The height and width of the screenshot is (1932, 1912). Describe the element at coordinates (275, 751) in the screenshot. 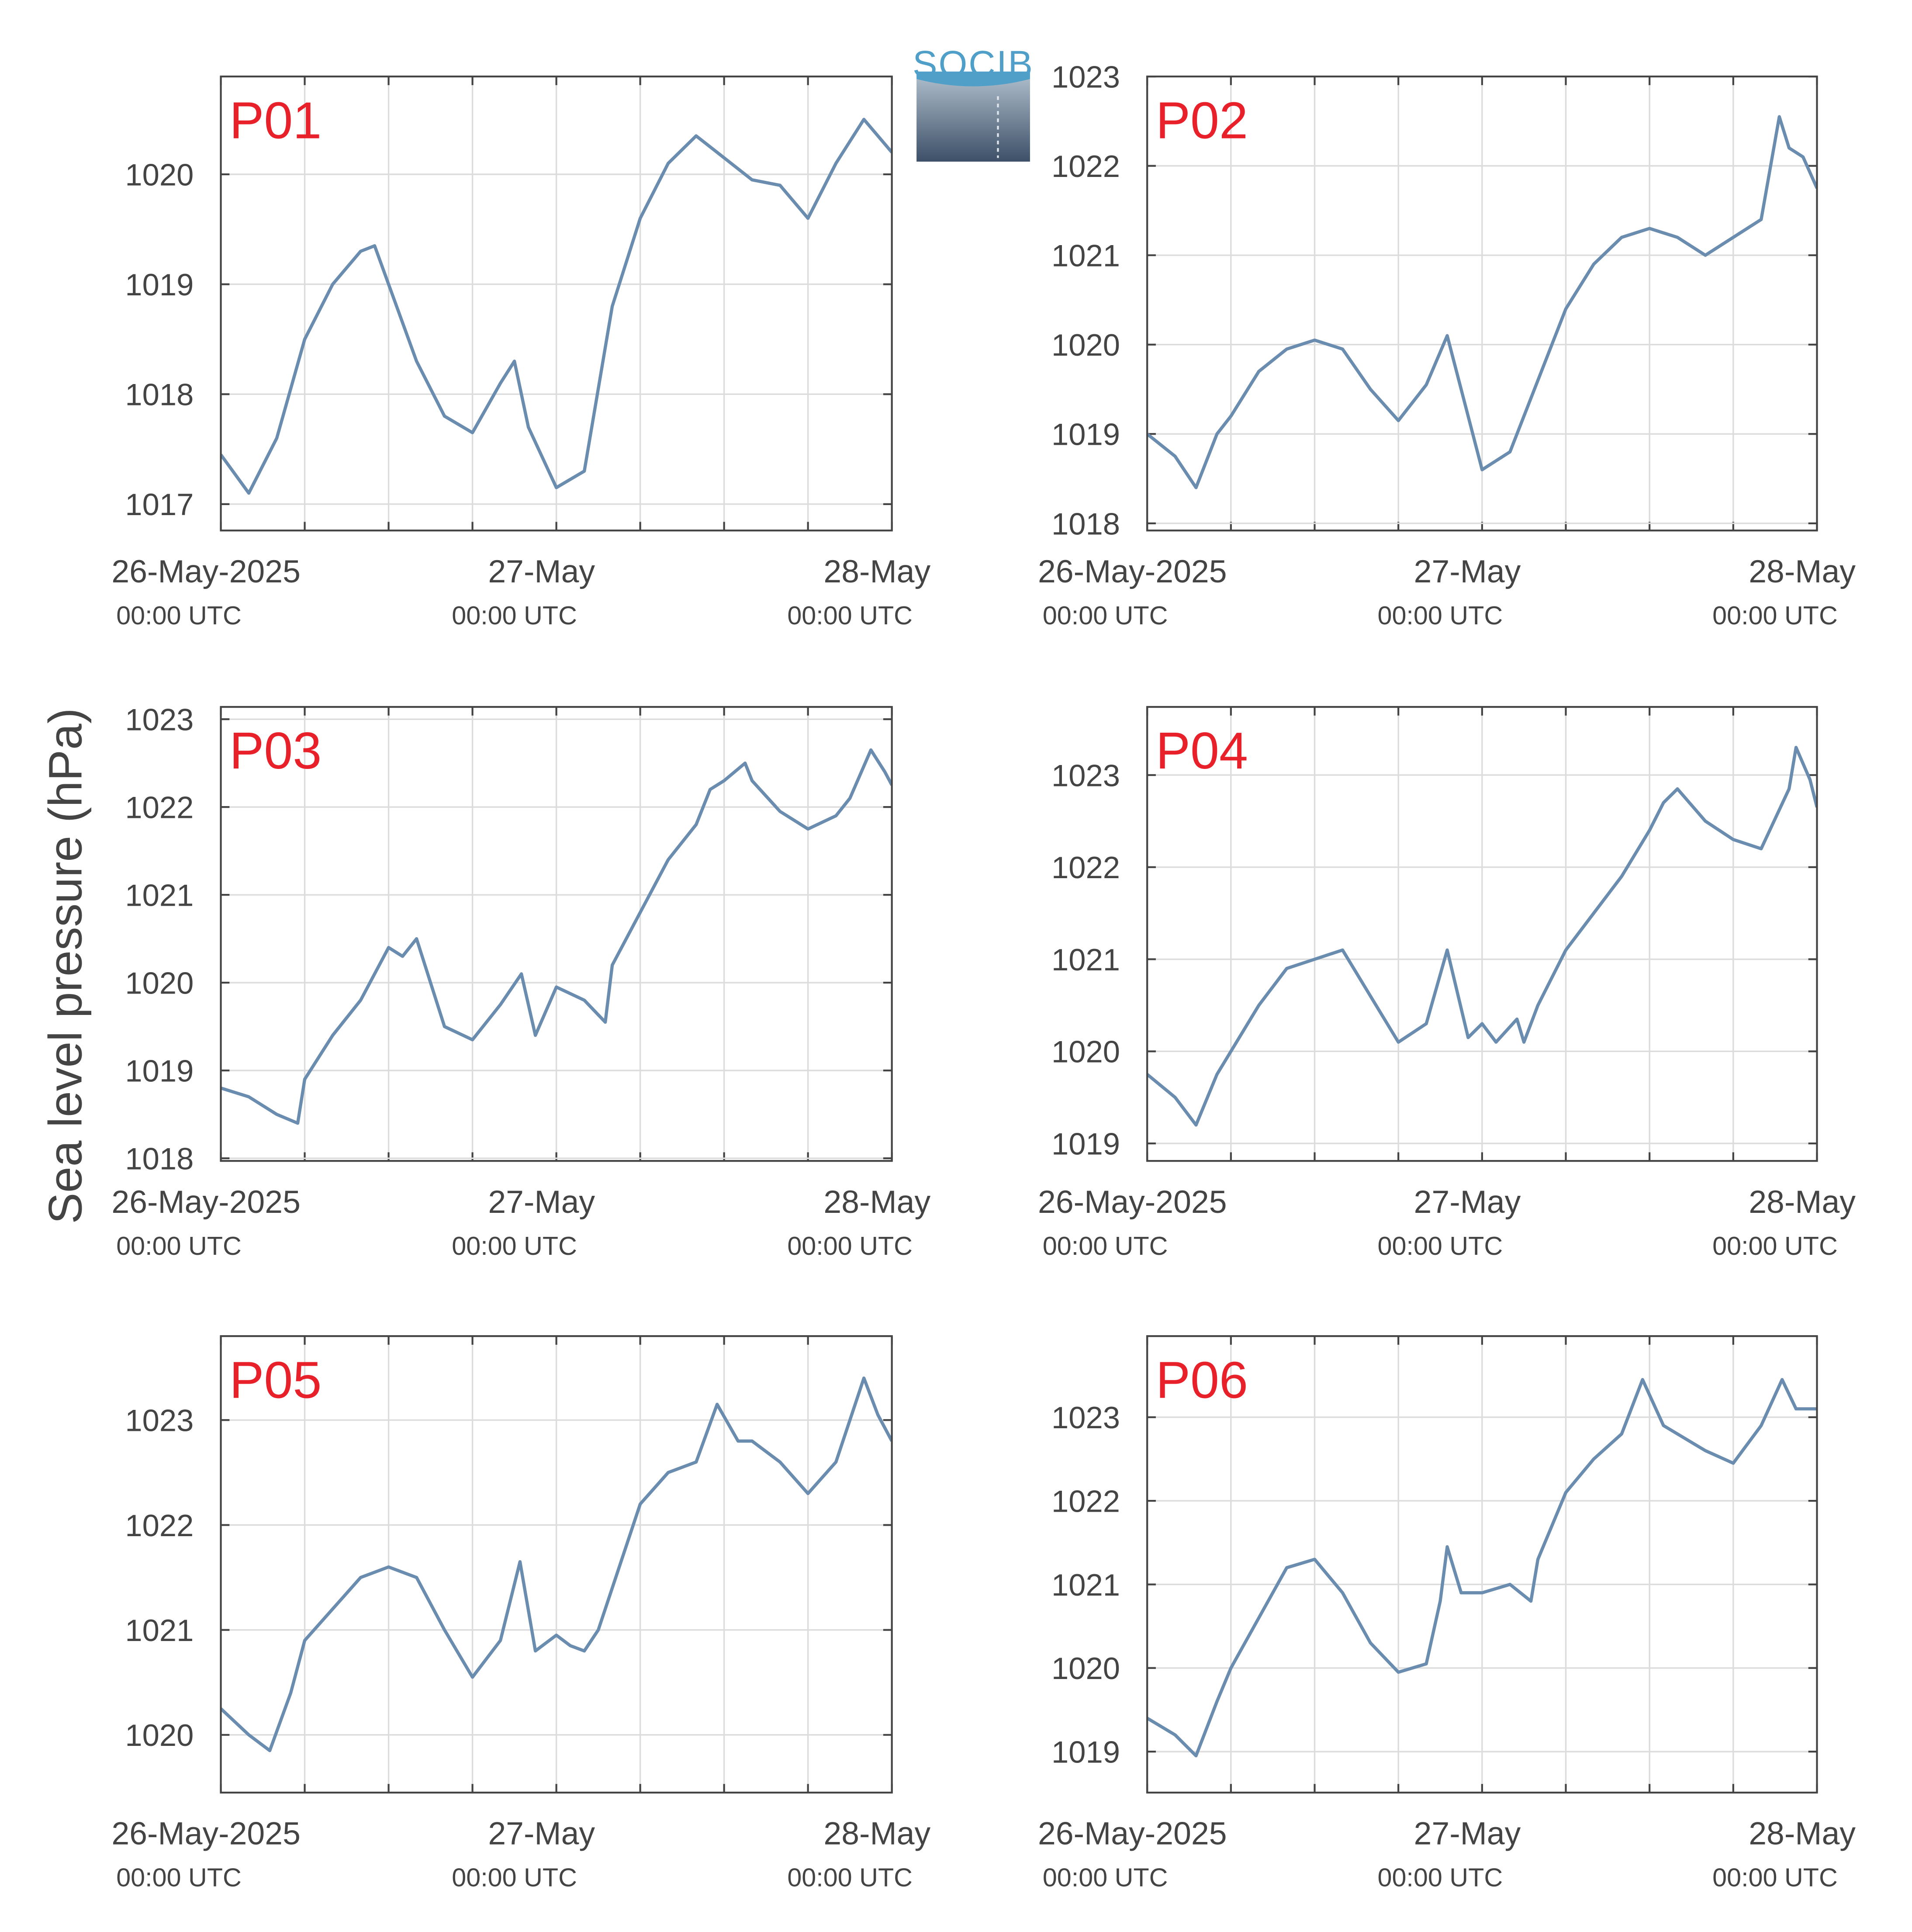

I see `panel-title: P03` at that location.